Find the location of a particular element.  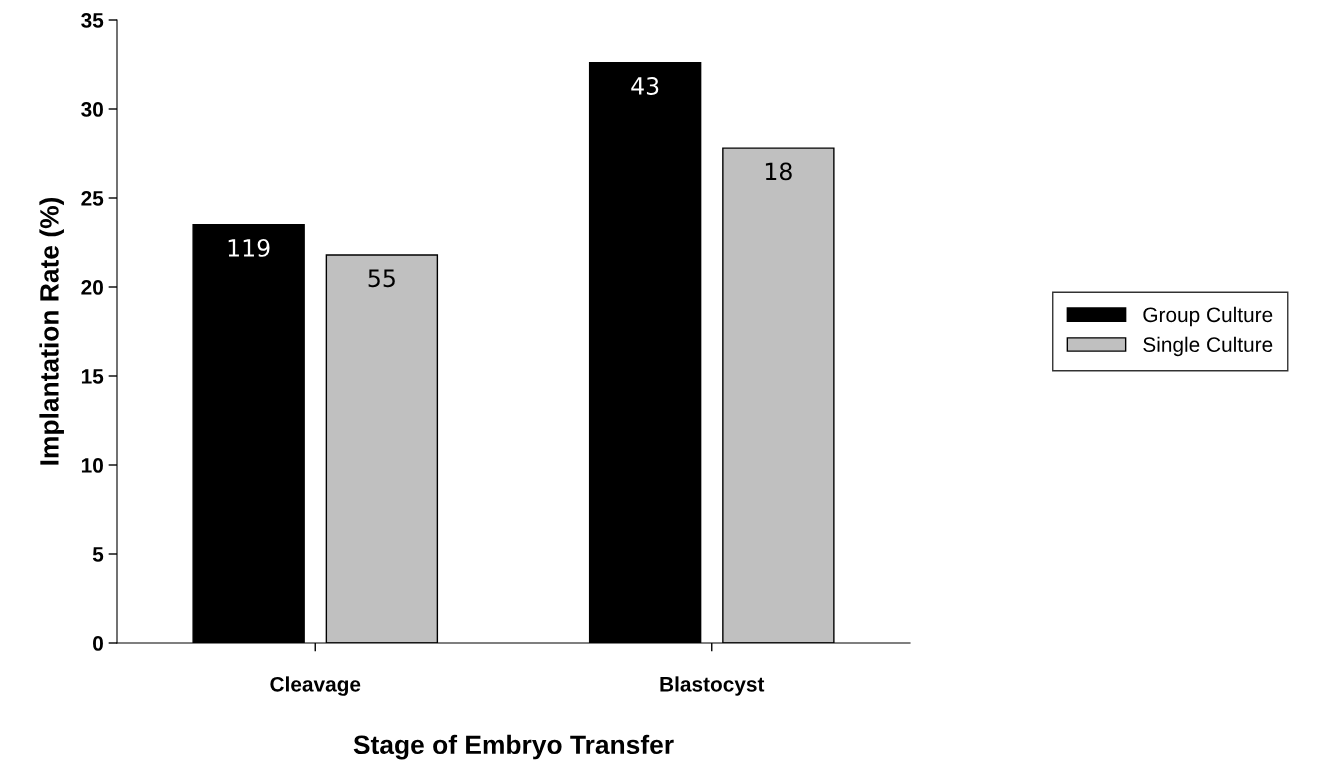

x-tick-label: Cleavage is located at coordinates (315, 686).